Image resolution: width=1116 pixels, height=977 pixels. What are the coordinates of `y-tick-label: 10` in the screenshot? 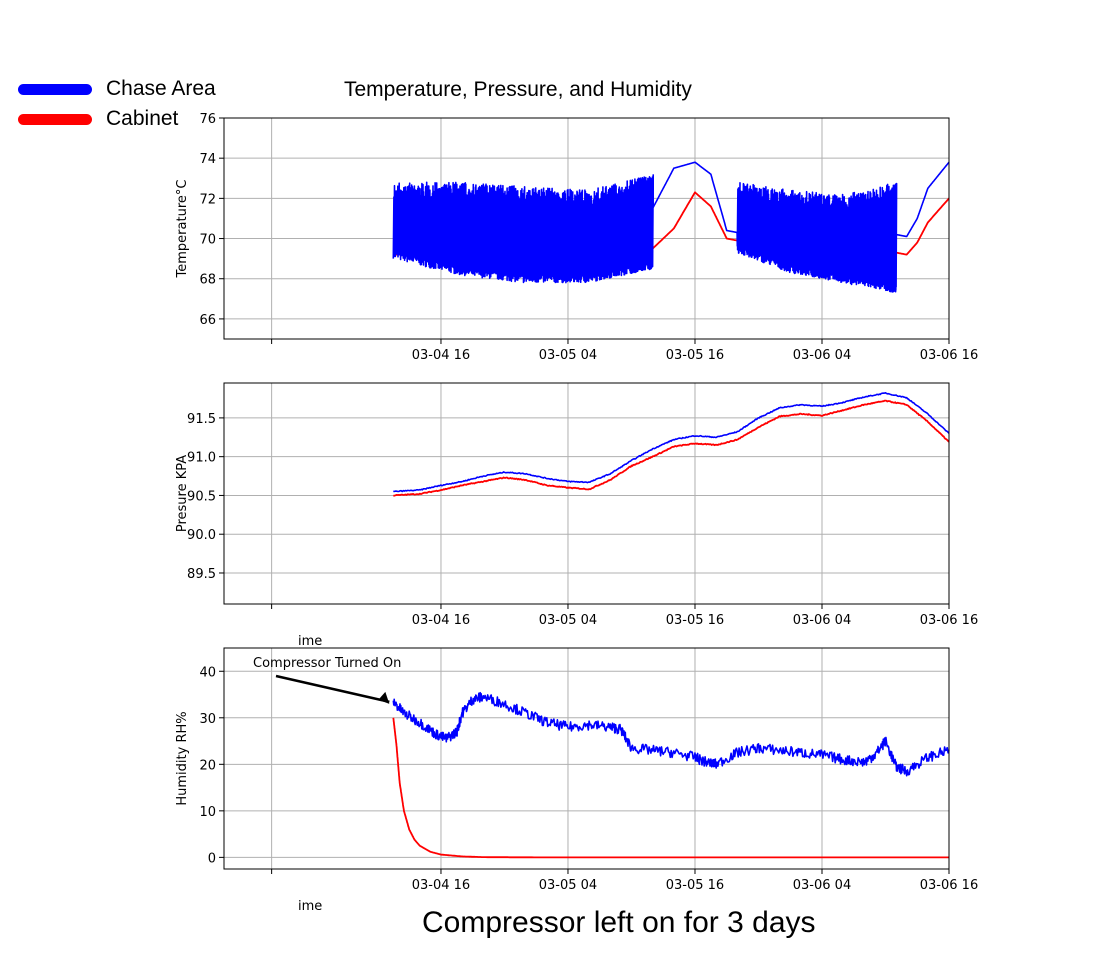 It's located at (207, 812).